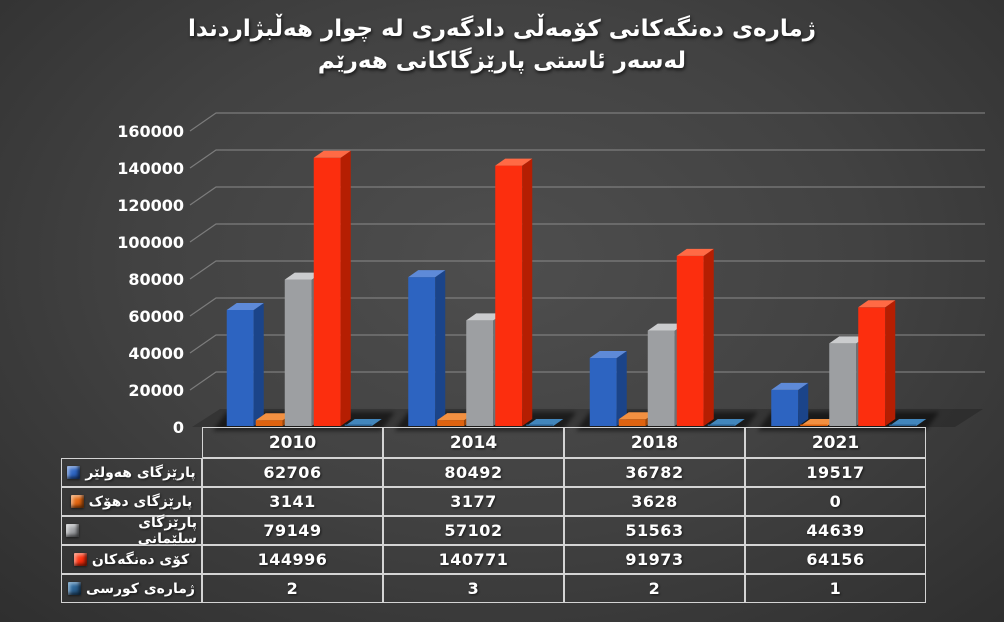 This screenshot has width=1004, height=622. What do you see at coordinates (708, 337) in the screenshot?
I see `bar-s4-2018-side` at bounding box center [708, 337].